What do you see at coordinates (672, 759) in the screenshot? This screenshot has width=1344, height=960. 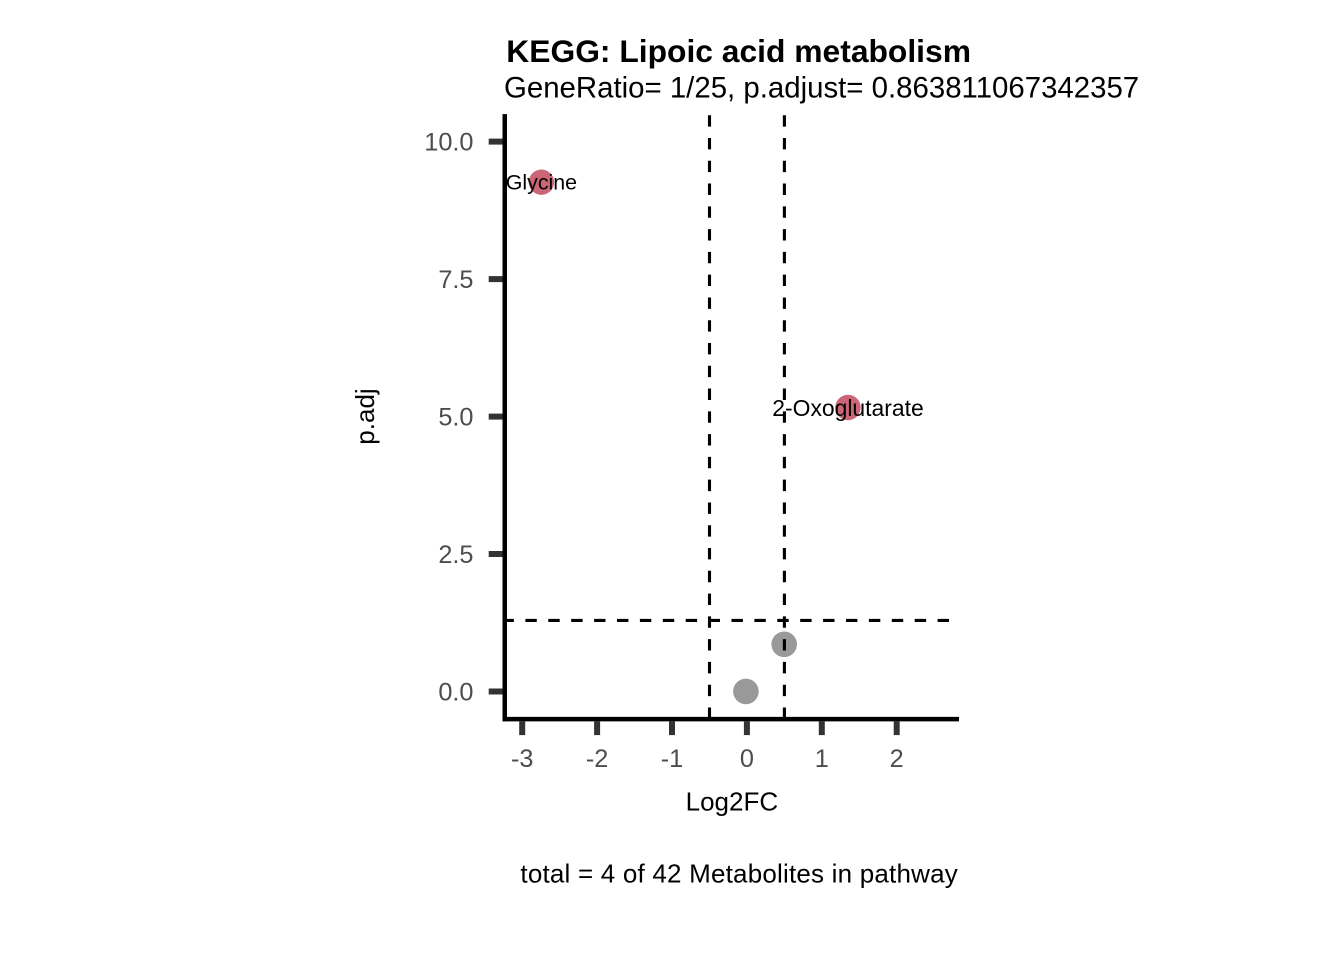 I see `svg-text: -1` at bounding box center [672, 759].